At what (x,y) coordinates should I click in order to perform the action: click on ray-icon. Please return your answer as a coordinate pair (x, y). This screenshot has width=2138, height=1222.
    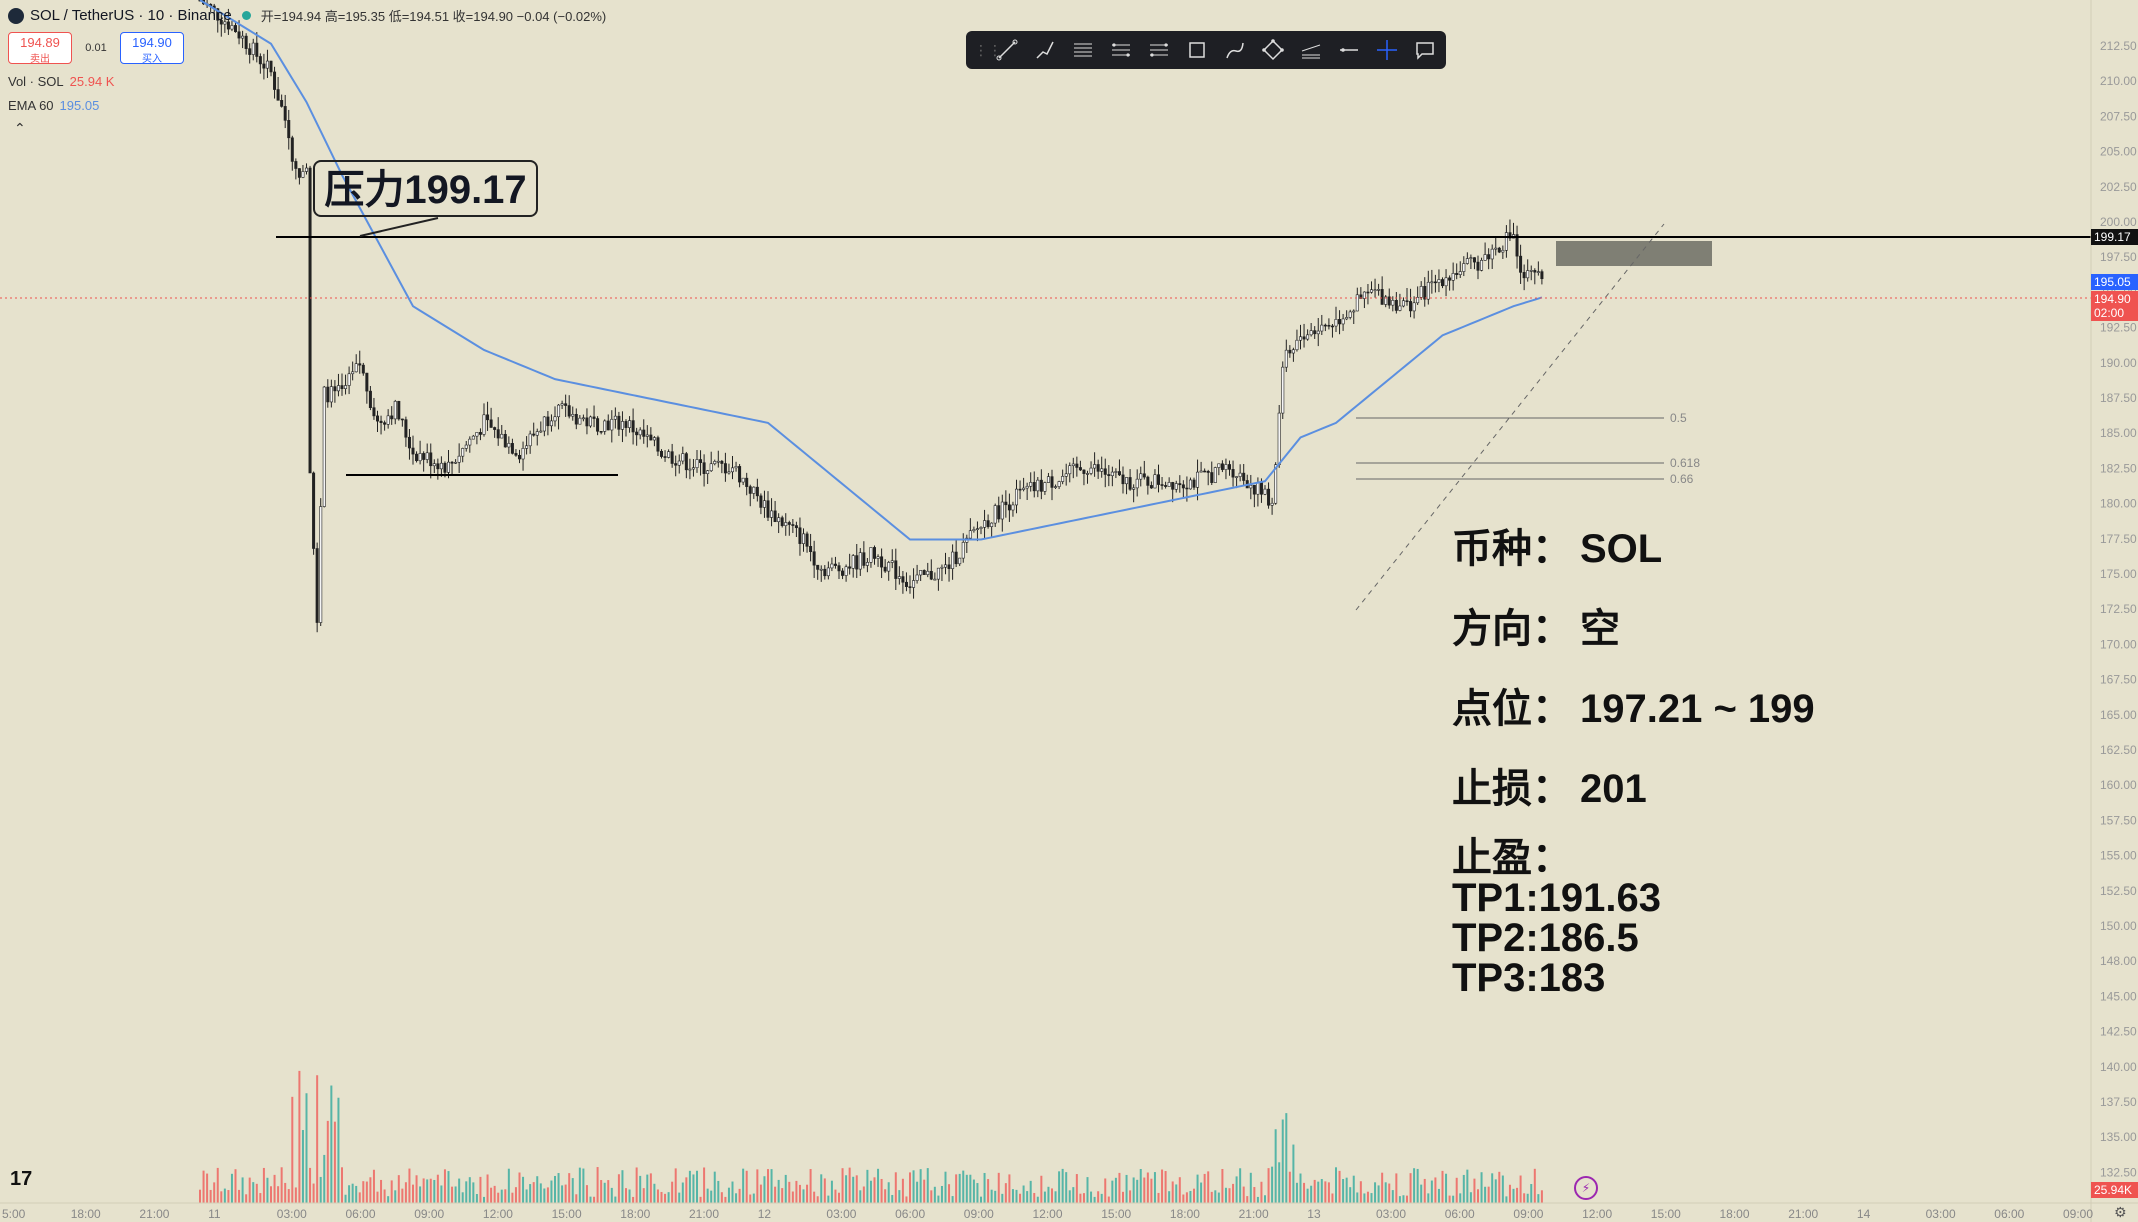
    Looking at the image, I should click on (1045, 50).